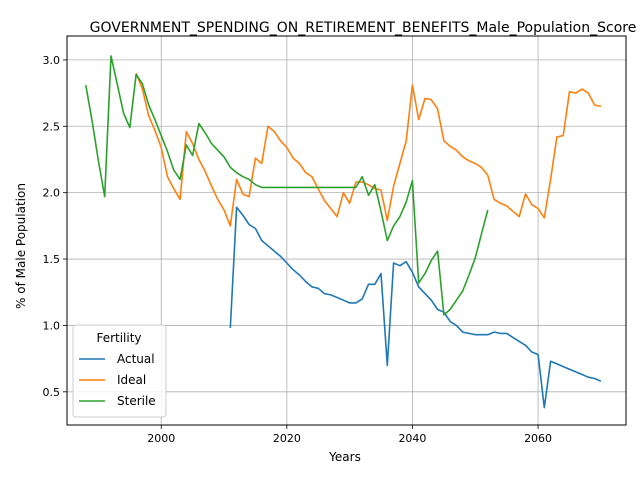 Image resolution: width=640 pixels, height=480 pixels. What do you see at coordinates (412, 438) in the screenshot?
I see `x-tick-label: 2040` at bounding box center [412, 438].